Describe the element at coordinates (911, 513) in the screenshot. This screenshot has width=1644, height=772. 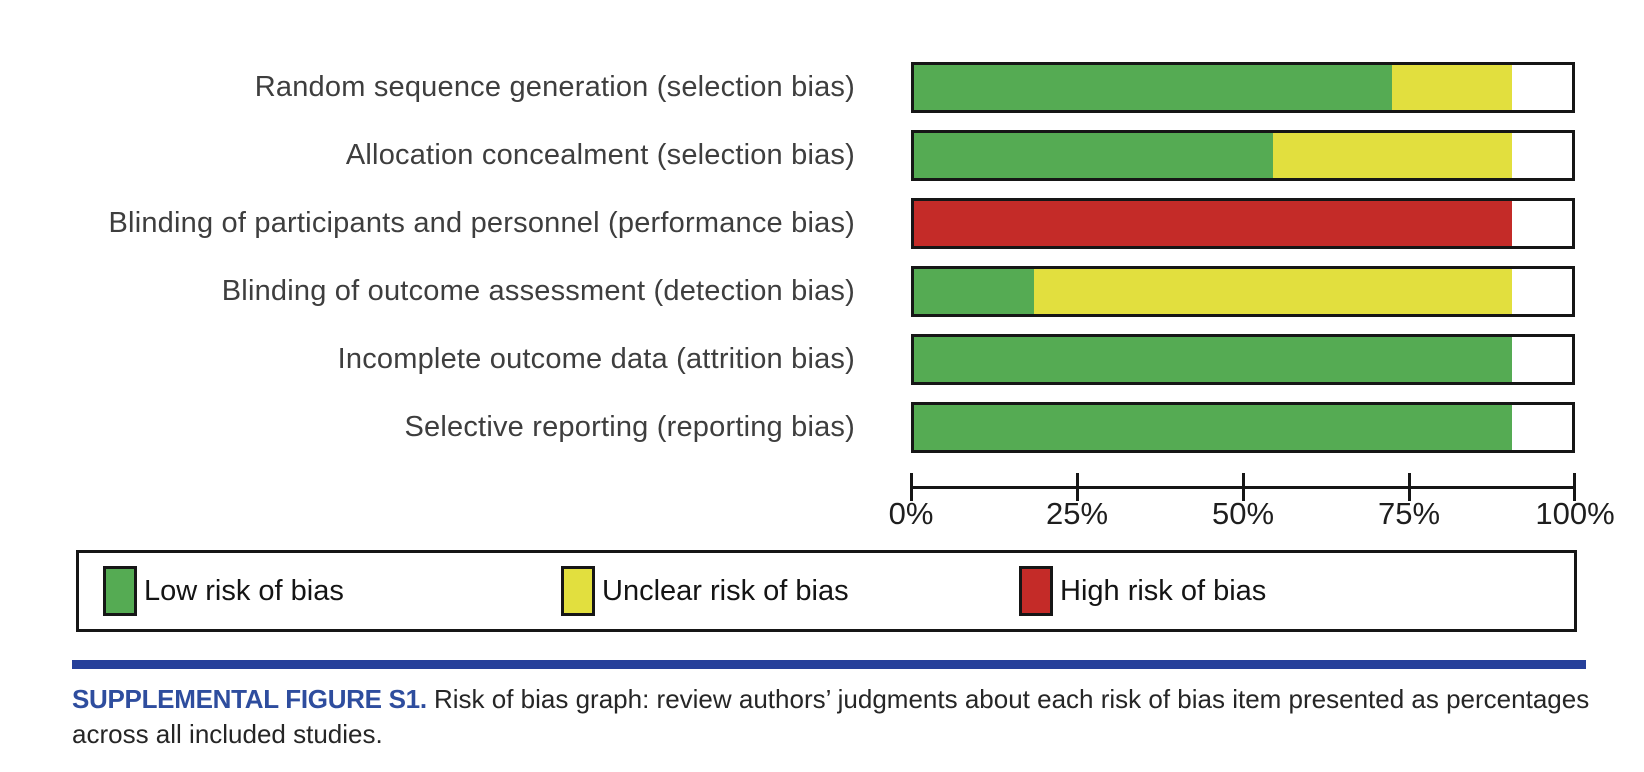
I see `axis-tick-label: 0%` at that location.